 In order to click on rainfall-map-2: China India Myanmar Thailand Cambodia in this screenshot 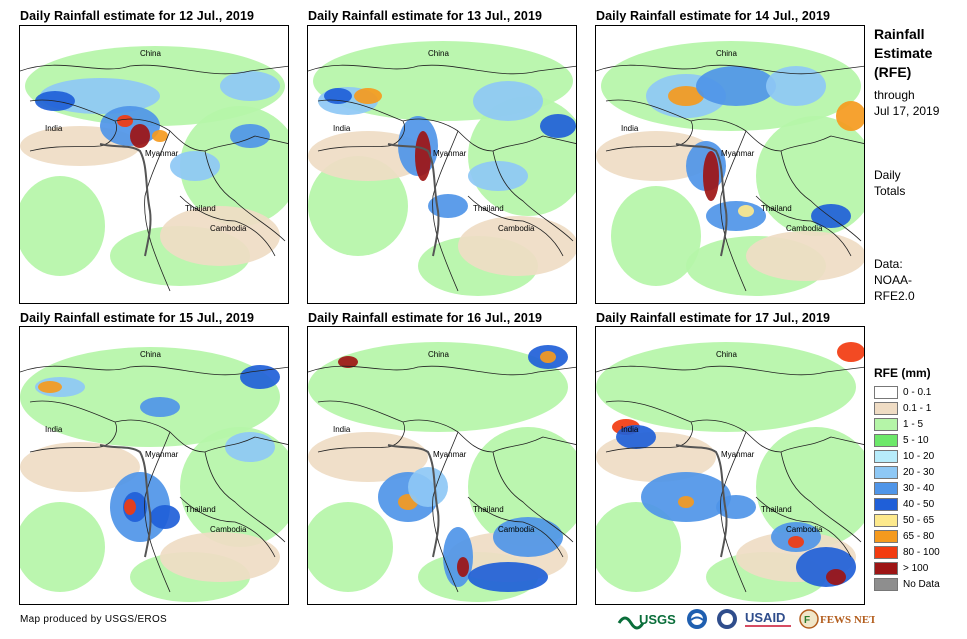, I will do `click(442, 164)`.